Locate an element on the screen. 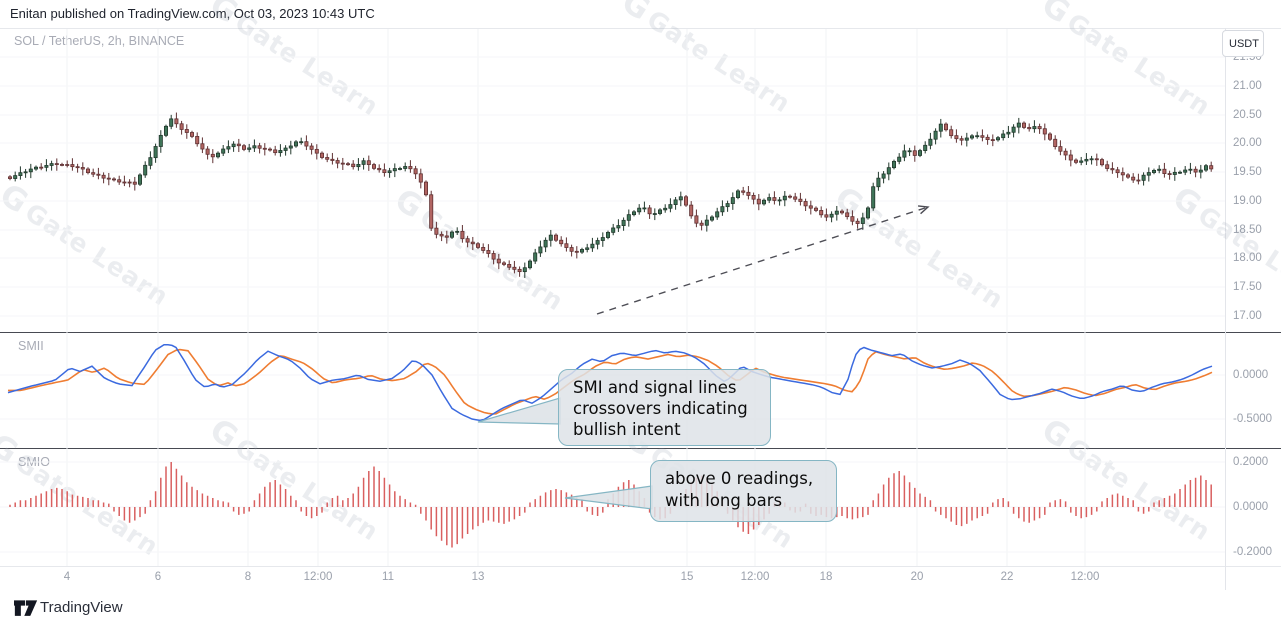  axis-tick-label: 18.50 is located at coordinates (1247, 230).